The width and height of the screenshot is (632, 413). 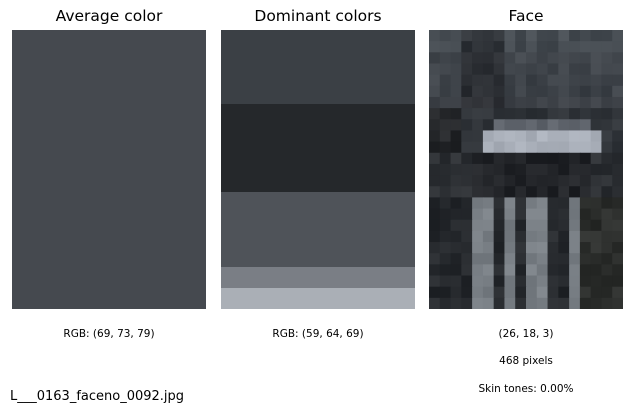 What do you see at coordinates (318, 16) in the screenshot?
I see `dominant-colors-title: Dominant colors` at bounding box center [318, 16].